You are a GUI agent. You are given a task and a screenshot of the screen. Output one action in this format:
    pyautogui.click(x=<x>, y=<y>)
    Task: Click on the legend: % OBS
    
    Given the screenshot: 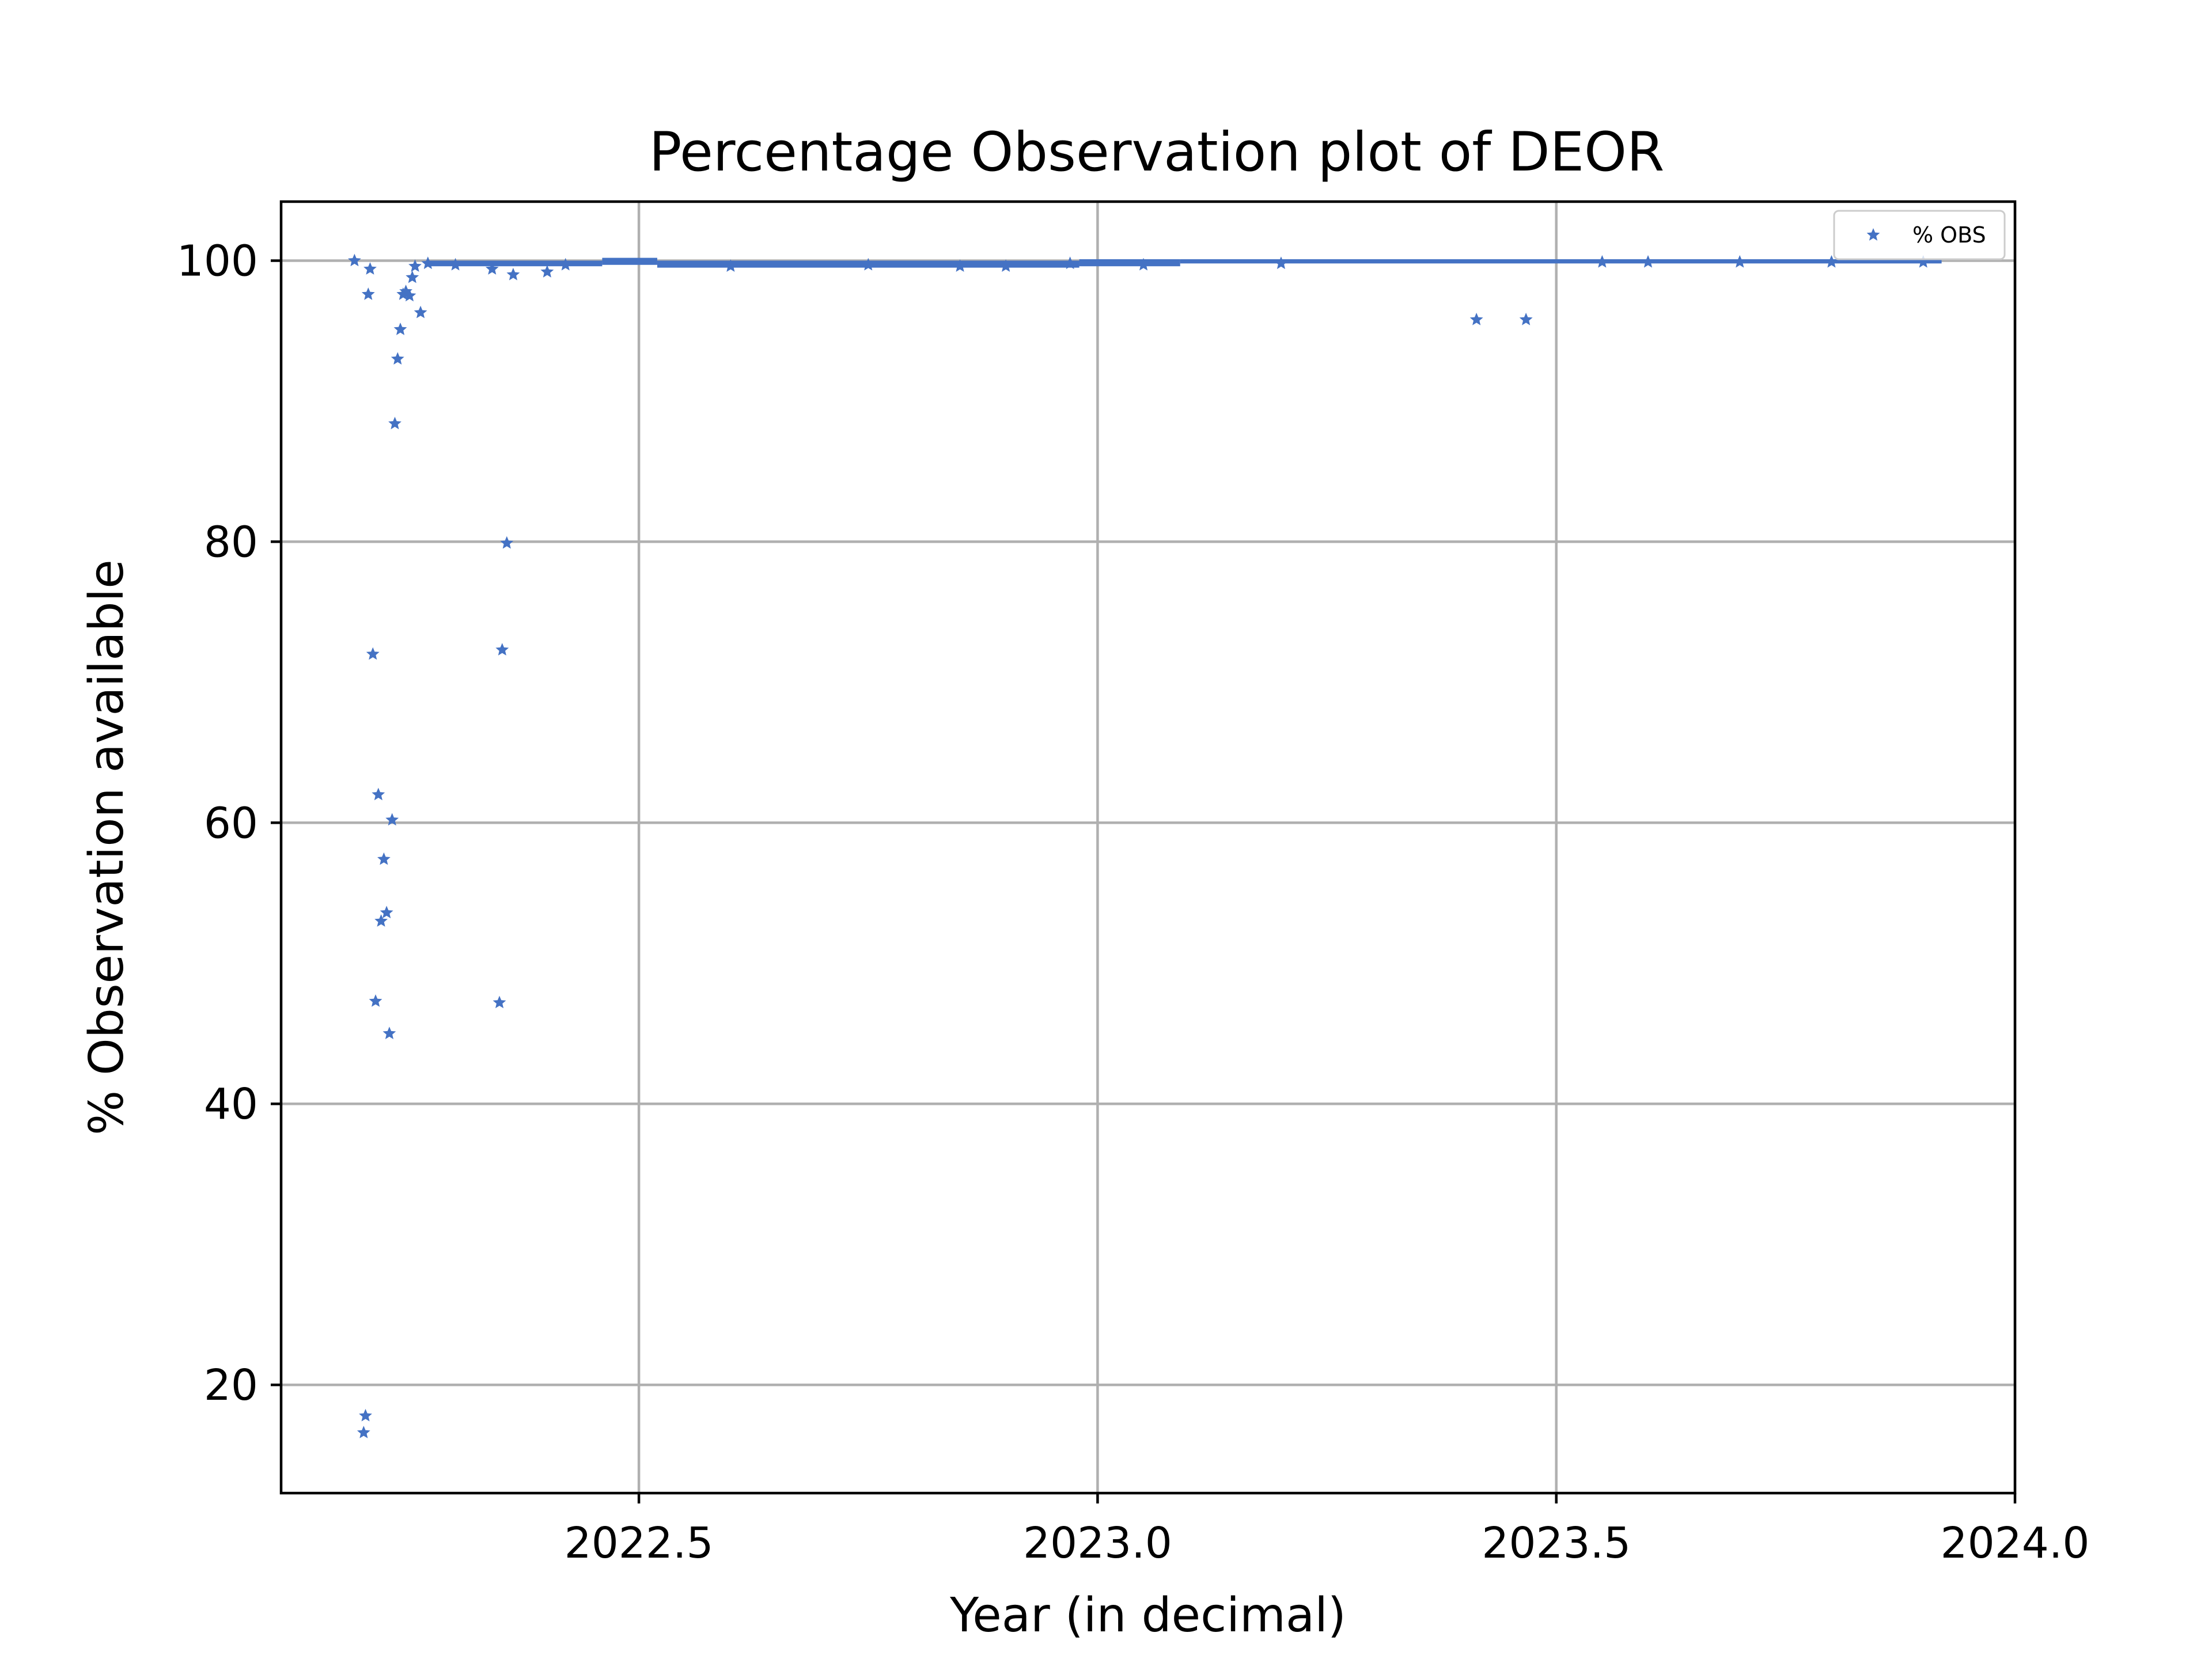 What is the action you would take?
    pyautogui.click(x=1919, y=235)
    